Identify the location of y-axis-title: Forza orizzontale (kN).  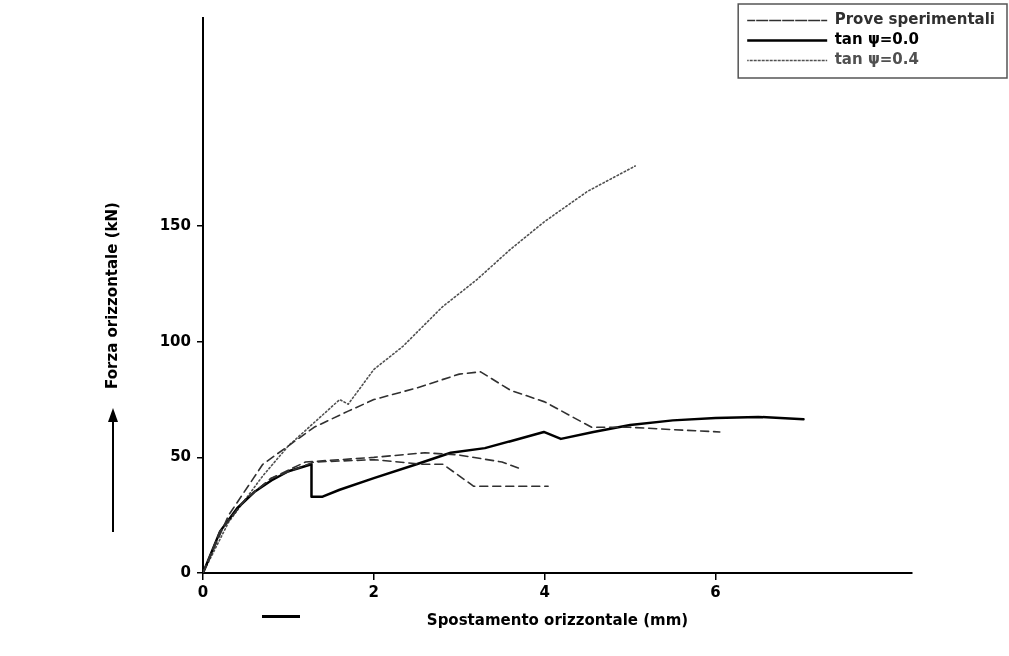
(111, 295).